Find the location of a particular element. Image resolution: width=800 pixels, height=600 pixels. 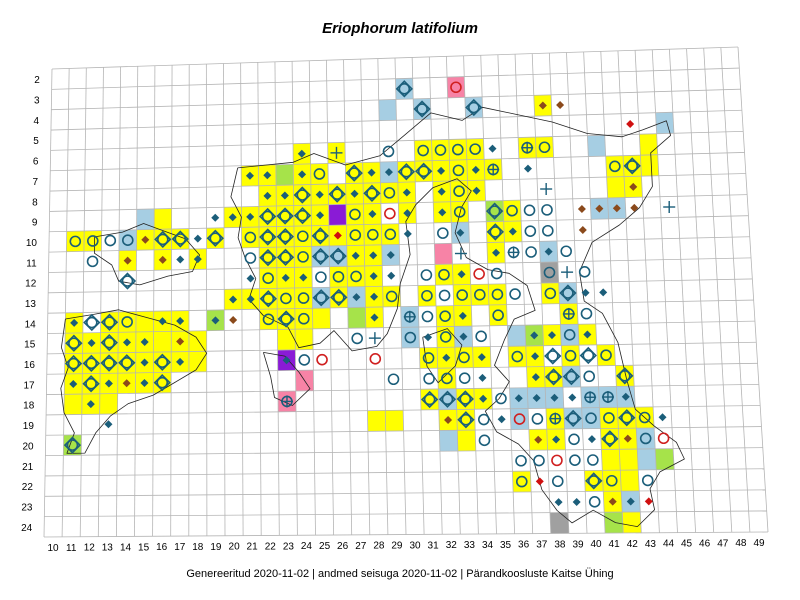

row-label: 7 is located at coordinates (36, 182).